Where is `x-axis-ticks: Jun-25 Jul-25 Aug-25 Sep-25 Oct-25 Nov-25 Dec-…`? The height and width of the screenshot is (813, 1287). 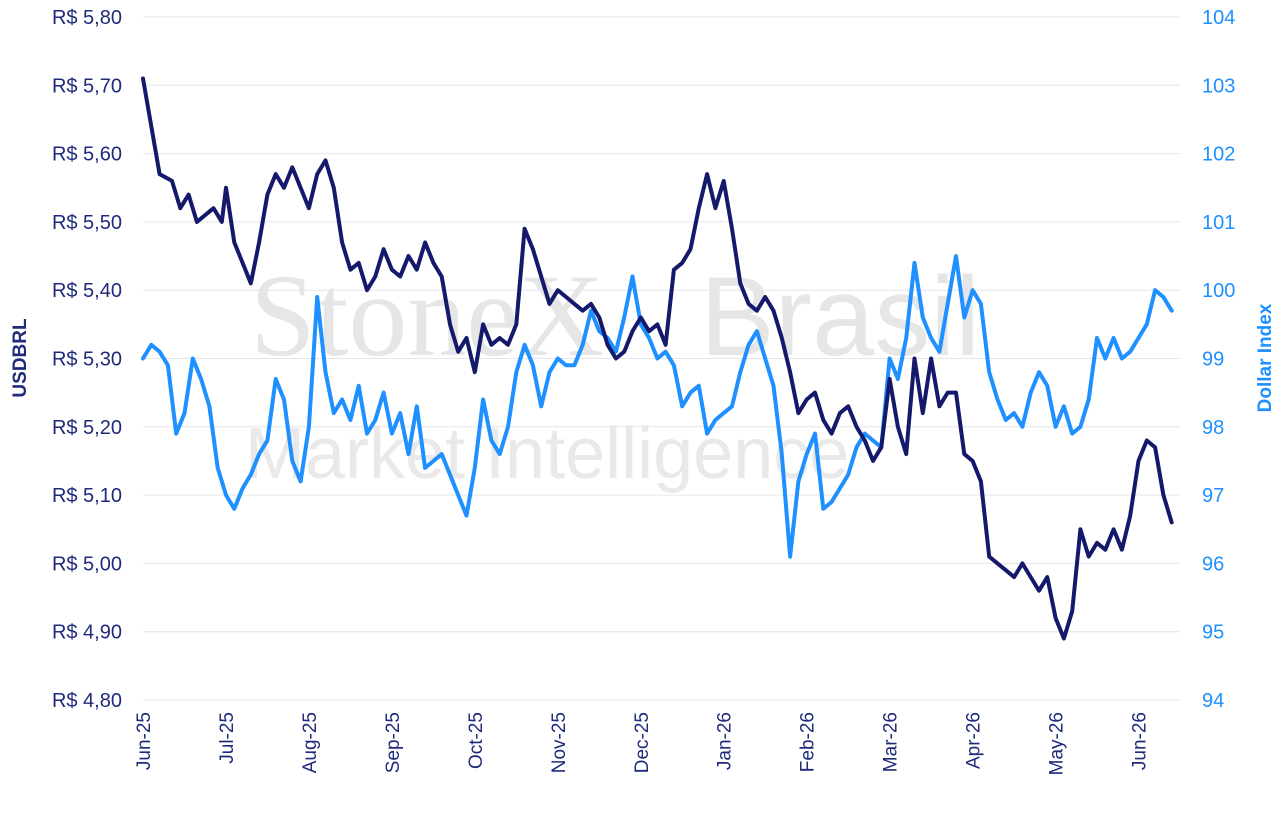 x-axis-ticks: Jun-25 Jul-25 Aug-25 Sep-25 Oct-25 Nov-25 Dec-… is located at coordinates (642, 743).